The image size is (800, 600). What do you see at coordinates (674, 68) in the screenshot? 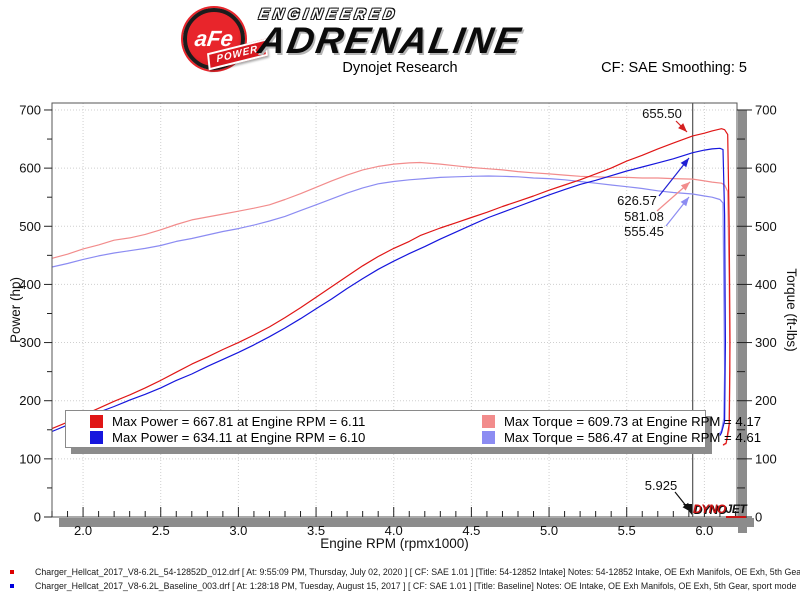
I see `cf-smoothing-label: CF: SAE Smoothing: 5` at bounding box center [674, 68].